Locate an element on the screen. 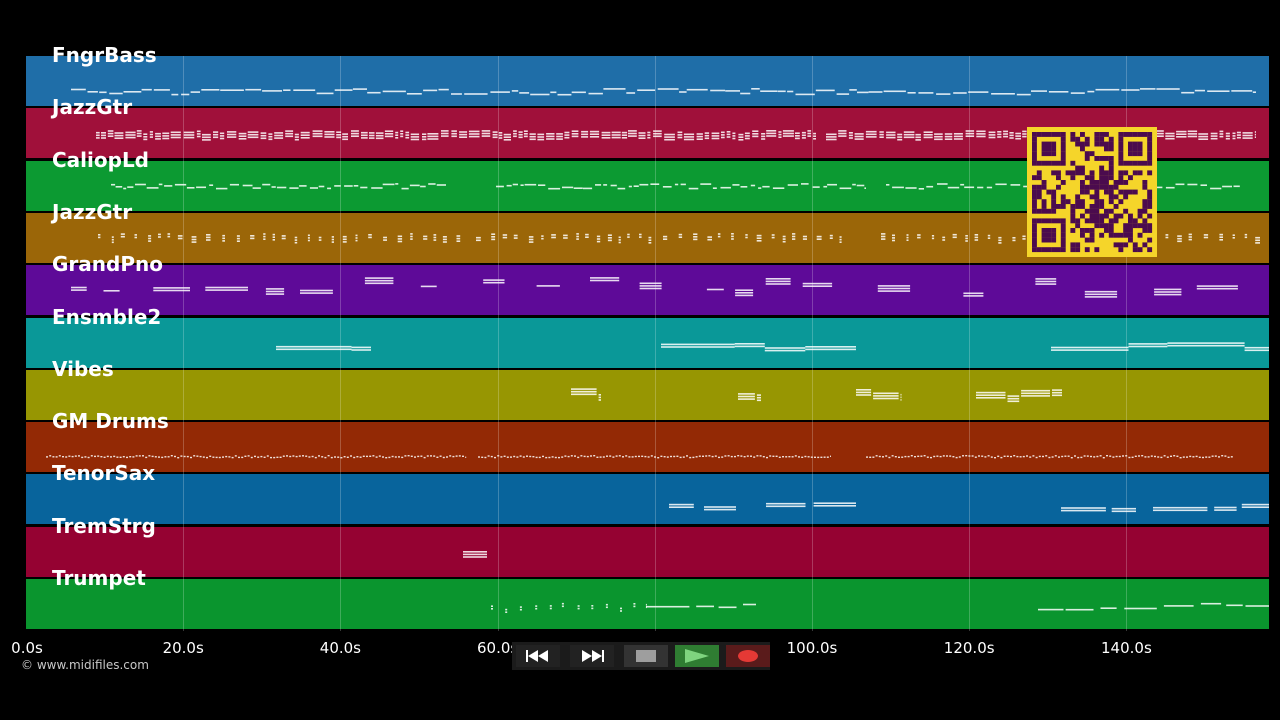 The image size is (1280, 720). fast-forward-icon is located at coordinates (593, 656).